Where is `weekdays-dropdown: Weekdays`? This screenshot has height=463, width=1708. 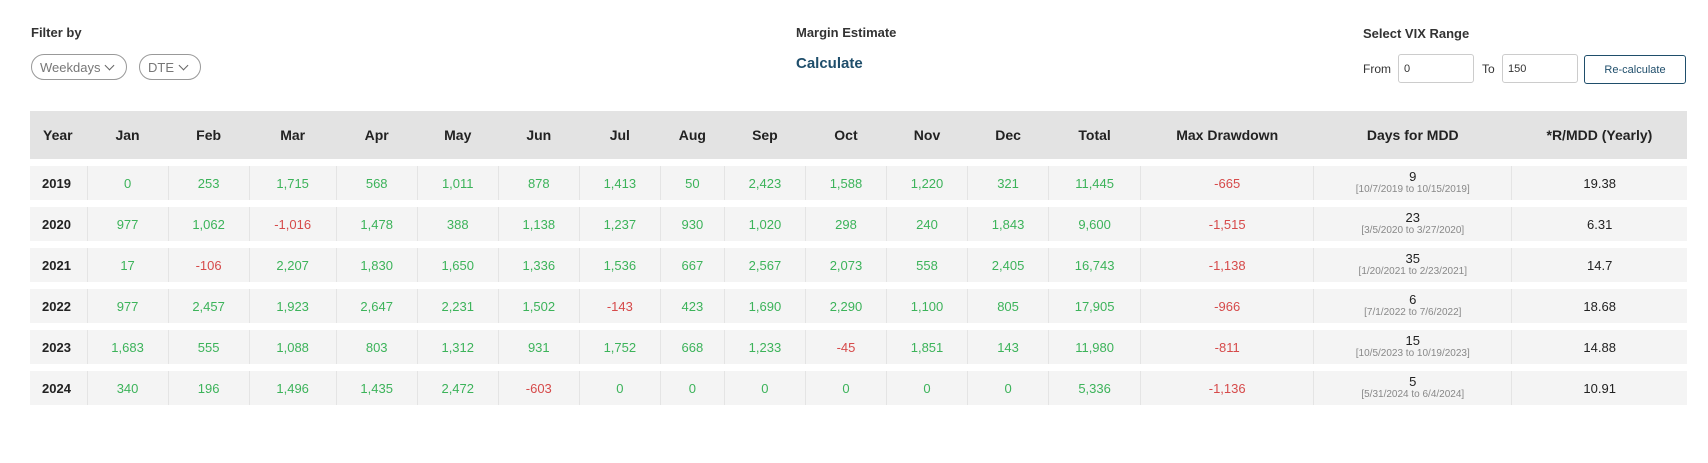 weekdays-dropdown: Weekdays is located at coordinates (79, 67).